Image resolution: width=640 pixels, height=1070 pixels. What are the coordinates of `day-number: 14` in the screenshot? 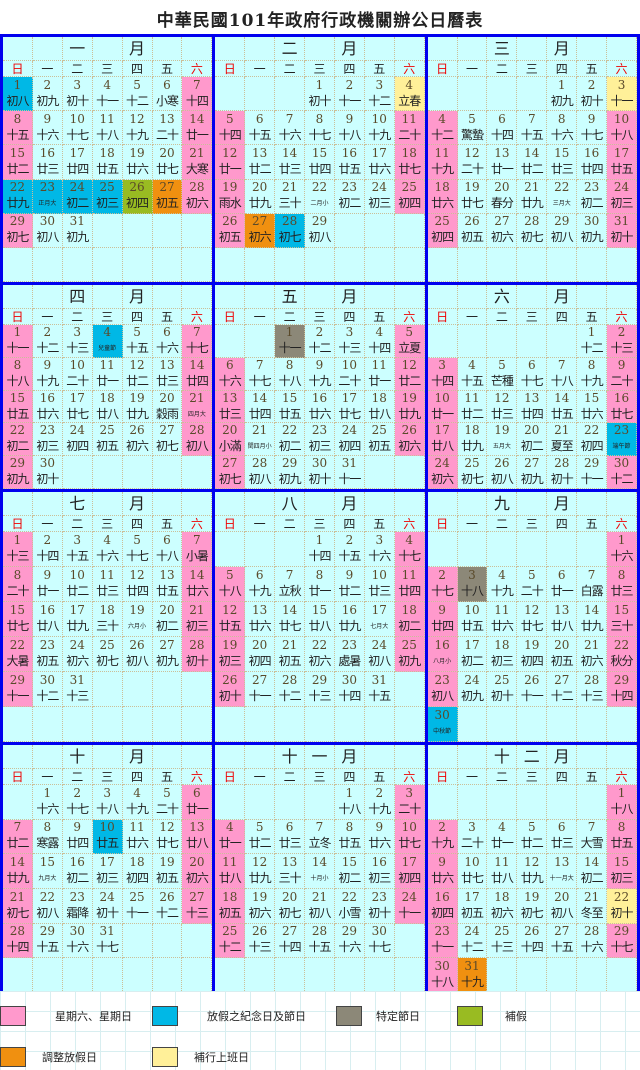 It's located at (562, 397).